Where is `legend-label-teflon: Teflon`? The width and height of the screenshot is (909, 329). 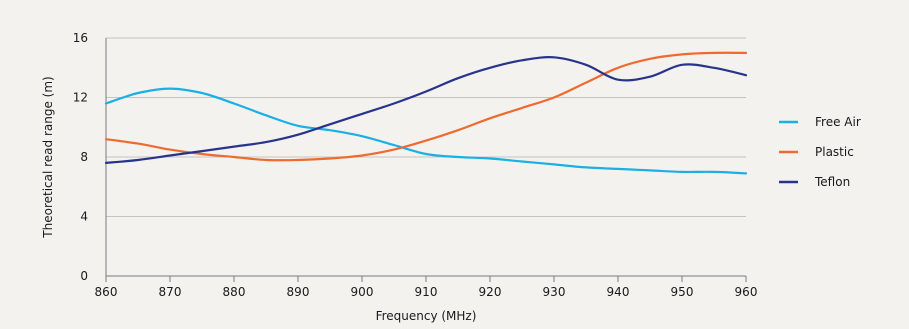
legend-label-teflon: Teflon is located at coordinates (832, 182).